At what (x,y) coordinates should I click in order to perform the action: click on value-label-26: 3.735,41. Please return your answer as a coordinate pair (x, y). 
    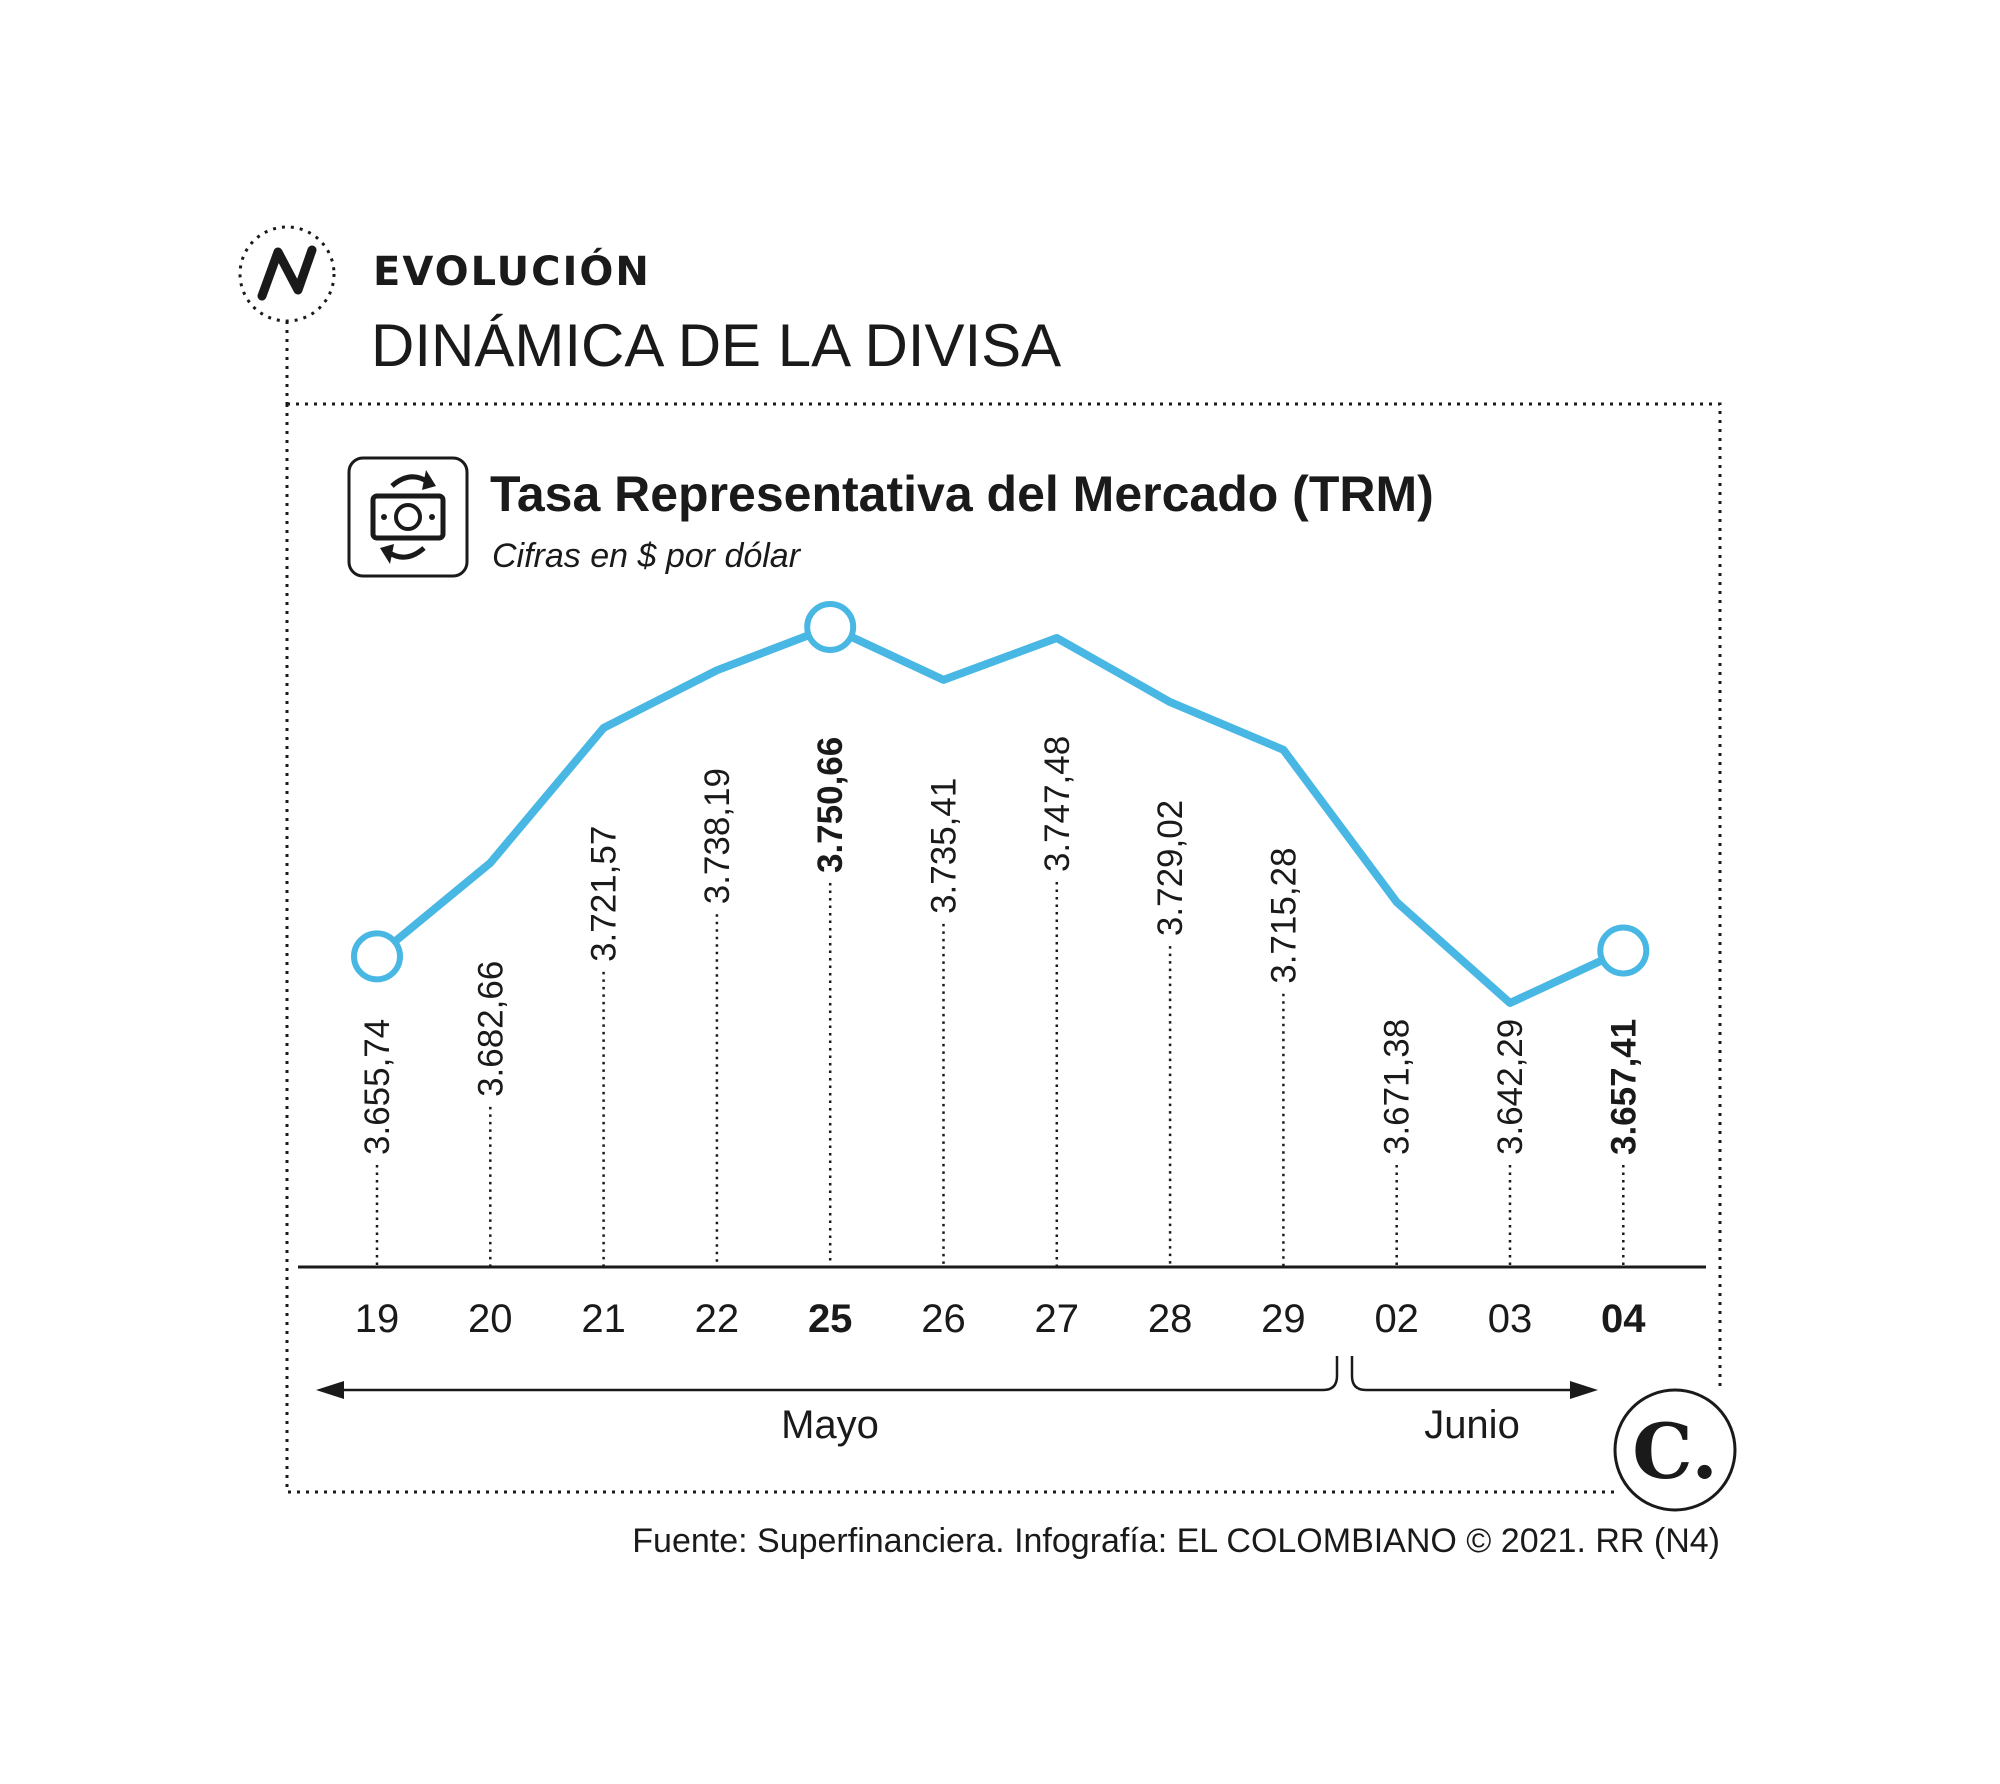
    Looking at the image, I should click on (944, 846).